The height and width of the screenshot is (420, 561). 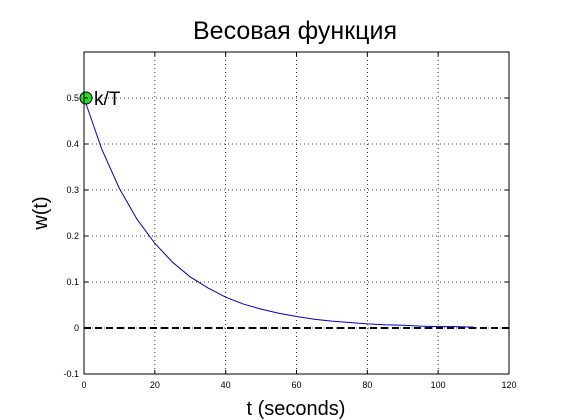 I want to click on y-tick-label: 0.4, so click(x=72, y=144).